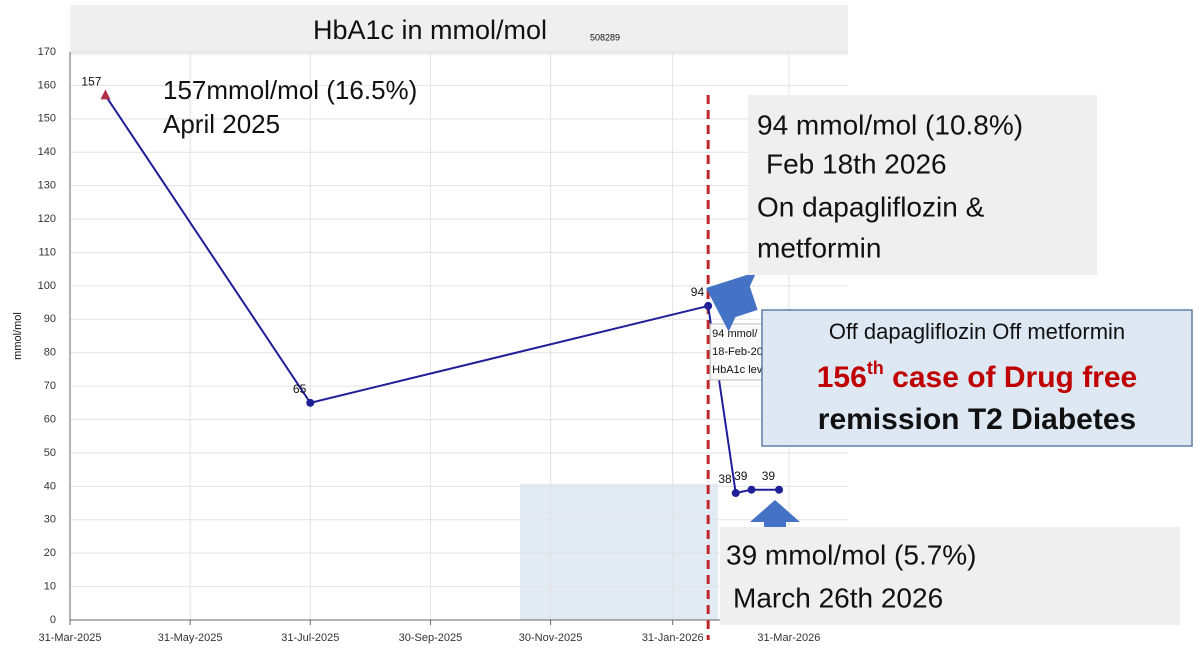 The width and height of the screenshot is (1200, 670). Describe the element at coordinates (70, 638) in the screenshot. I see `x-tick-label: 31-Mar-2025` at that location.